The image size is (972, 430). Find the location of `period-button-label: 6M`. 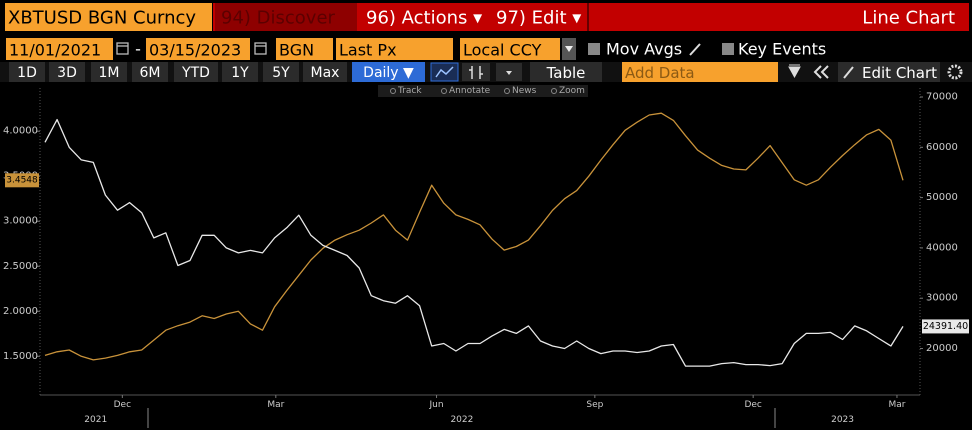

period-button-label: 6M is located at coordinates (150, 73).